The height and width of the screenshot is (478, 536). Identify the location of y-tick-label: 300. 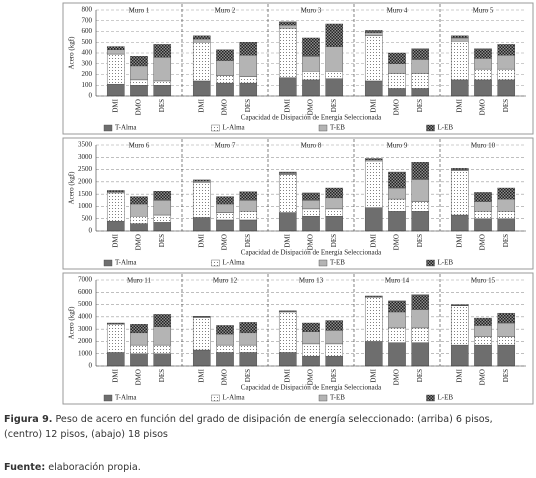
(87, 63).